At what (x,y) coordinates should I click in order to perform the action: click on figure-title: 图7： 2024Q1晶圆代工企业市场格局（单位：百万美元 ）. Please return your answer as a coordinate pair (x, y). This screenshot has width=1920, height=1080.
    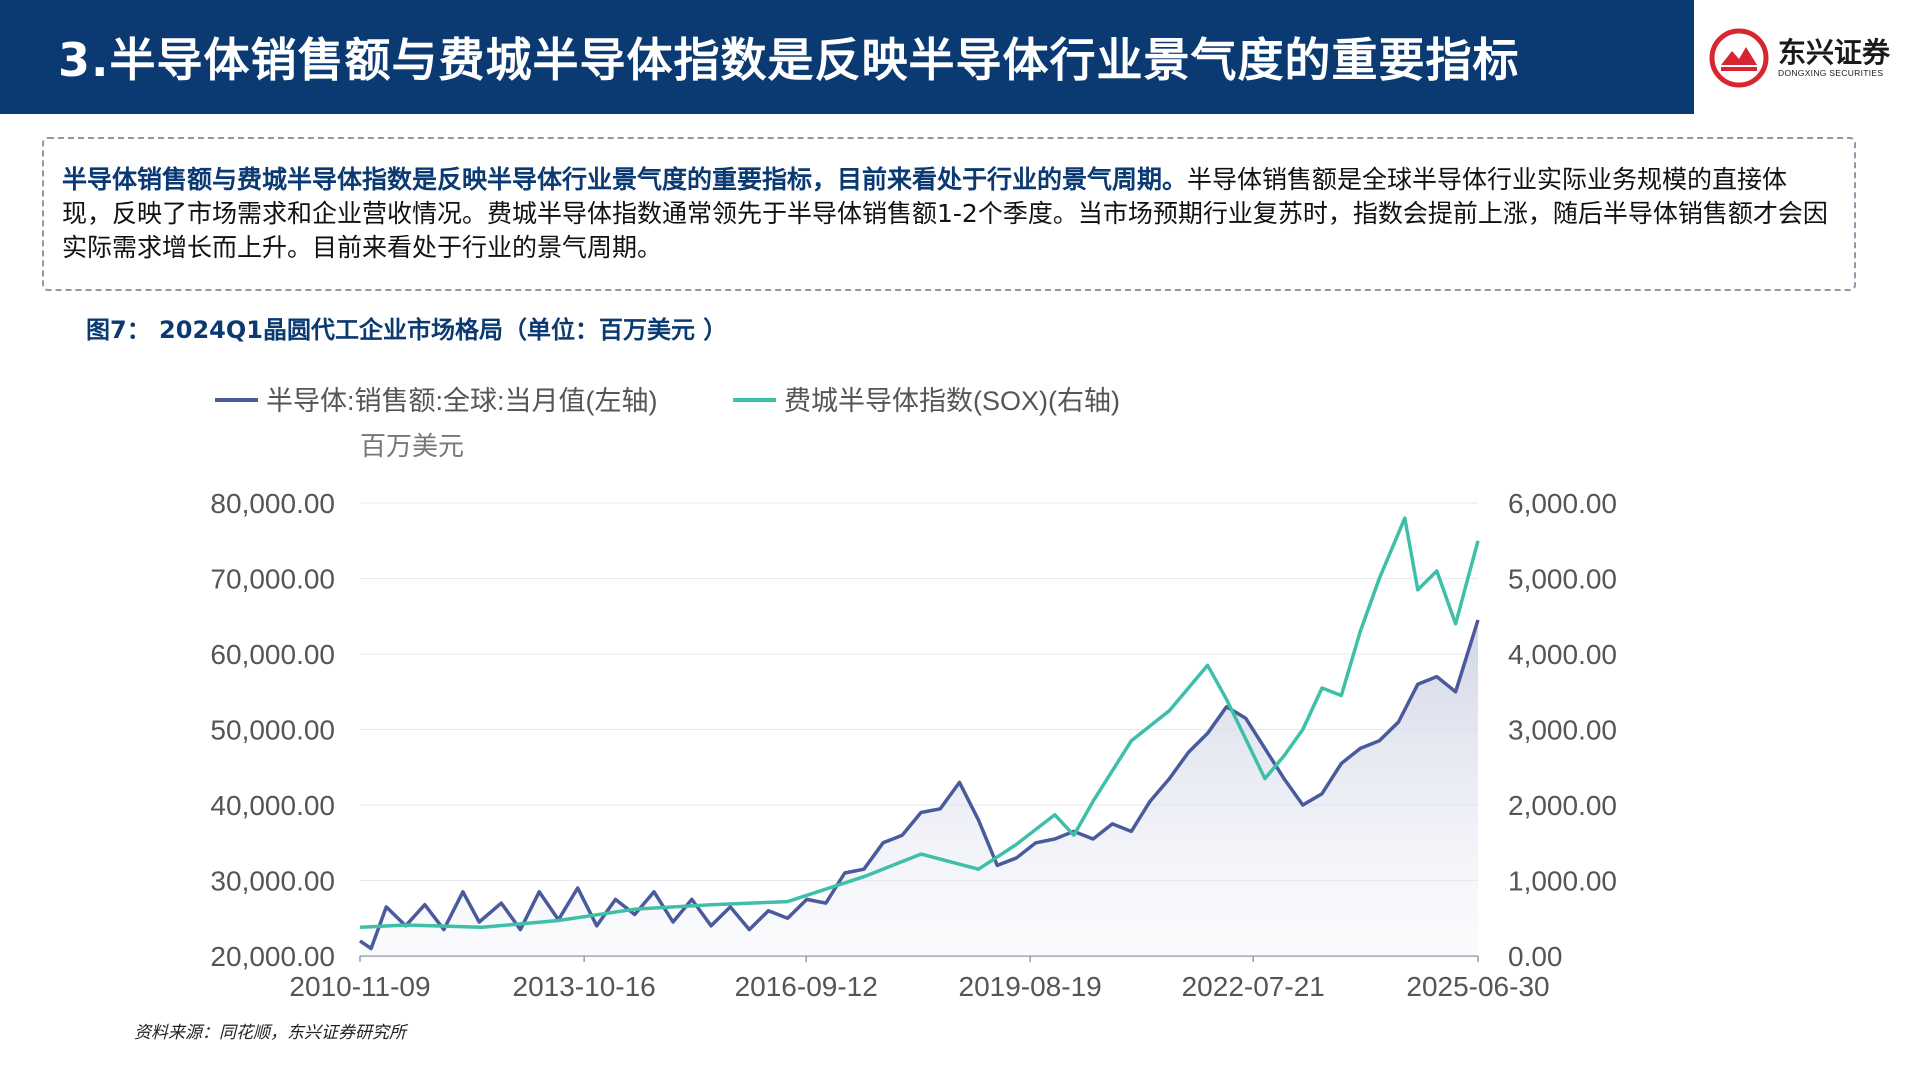
    Looking at the image, I should click on (407, 330).